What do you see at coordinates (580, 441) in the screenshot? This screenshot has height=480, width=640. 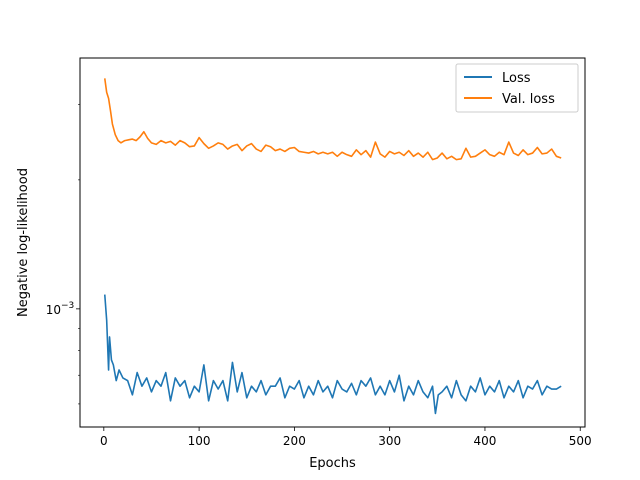 I see `x-tick-label: 500` at bounding box center [580, 441].